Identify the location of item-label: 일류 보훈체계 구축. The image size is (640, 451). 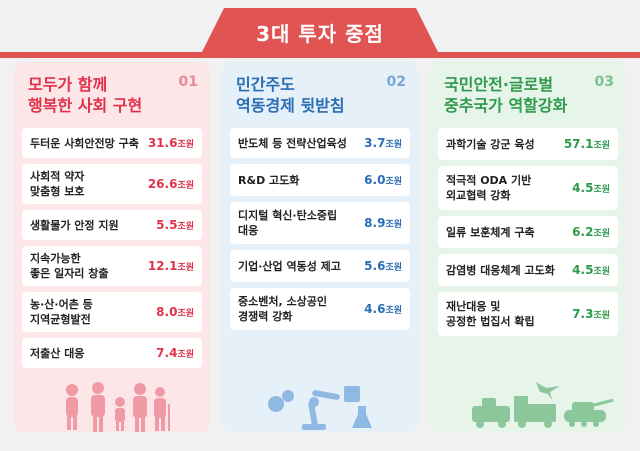
(490, 232).